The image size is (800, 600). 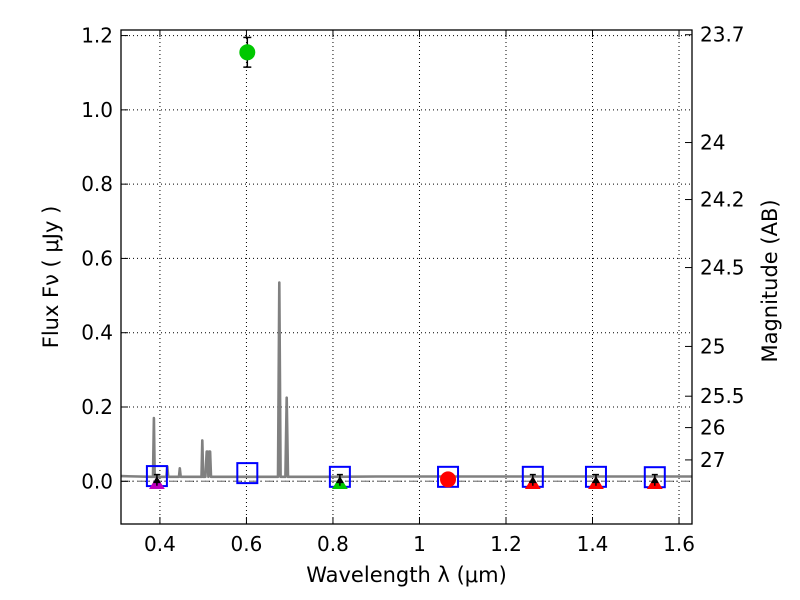 I want to click on x-tick-label-0: 0.4, so click(x=160, y=544).